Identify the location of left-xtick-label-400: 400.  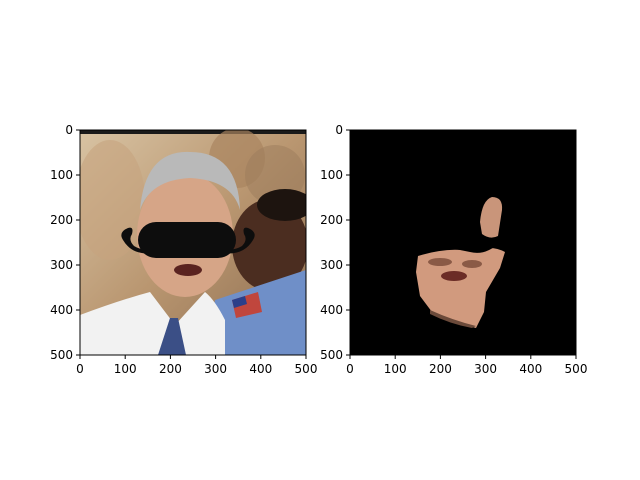
(260, 369).